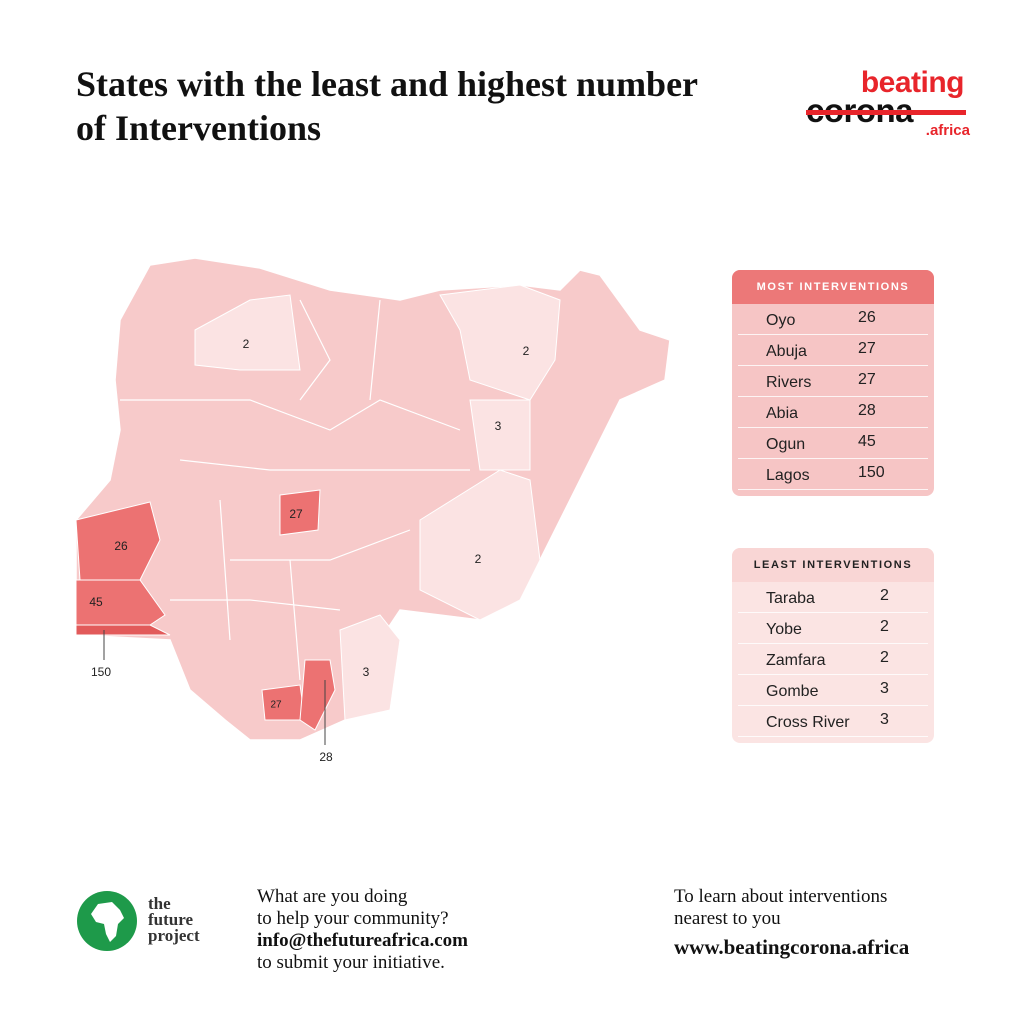 Image resolution: width=1024 pixels, height=1024 pixels. What do you see at coordinates (171, 919) in the screenshot?
I see `org-line: future` at bounding box center [171, 919].